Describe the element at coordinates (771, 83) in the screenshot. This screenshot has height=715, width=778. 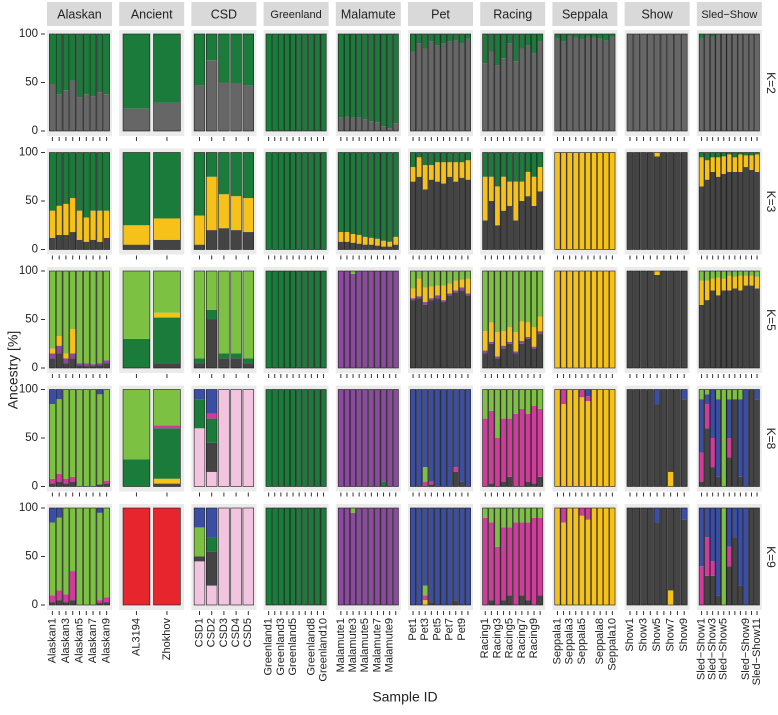
I see `row-label: K=2` at that location.